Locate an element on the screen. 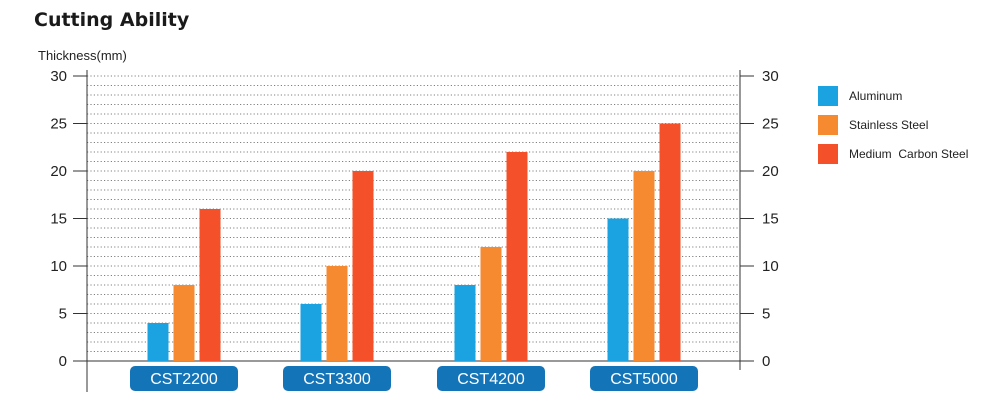 The width and height of the screenshot is (1000, 416). bar-aluminum-cst5000 is located at coordinates (618, 289).